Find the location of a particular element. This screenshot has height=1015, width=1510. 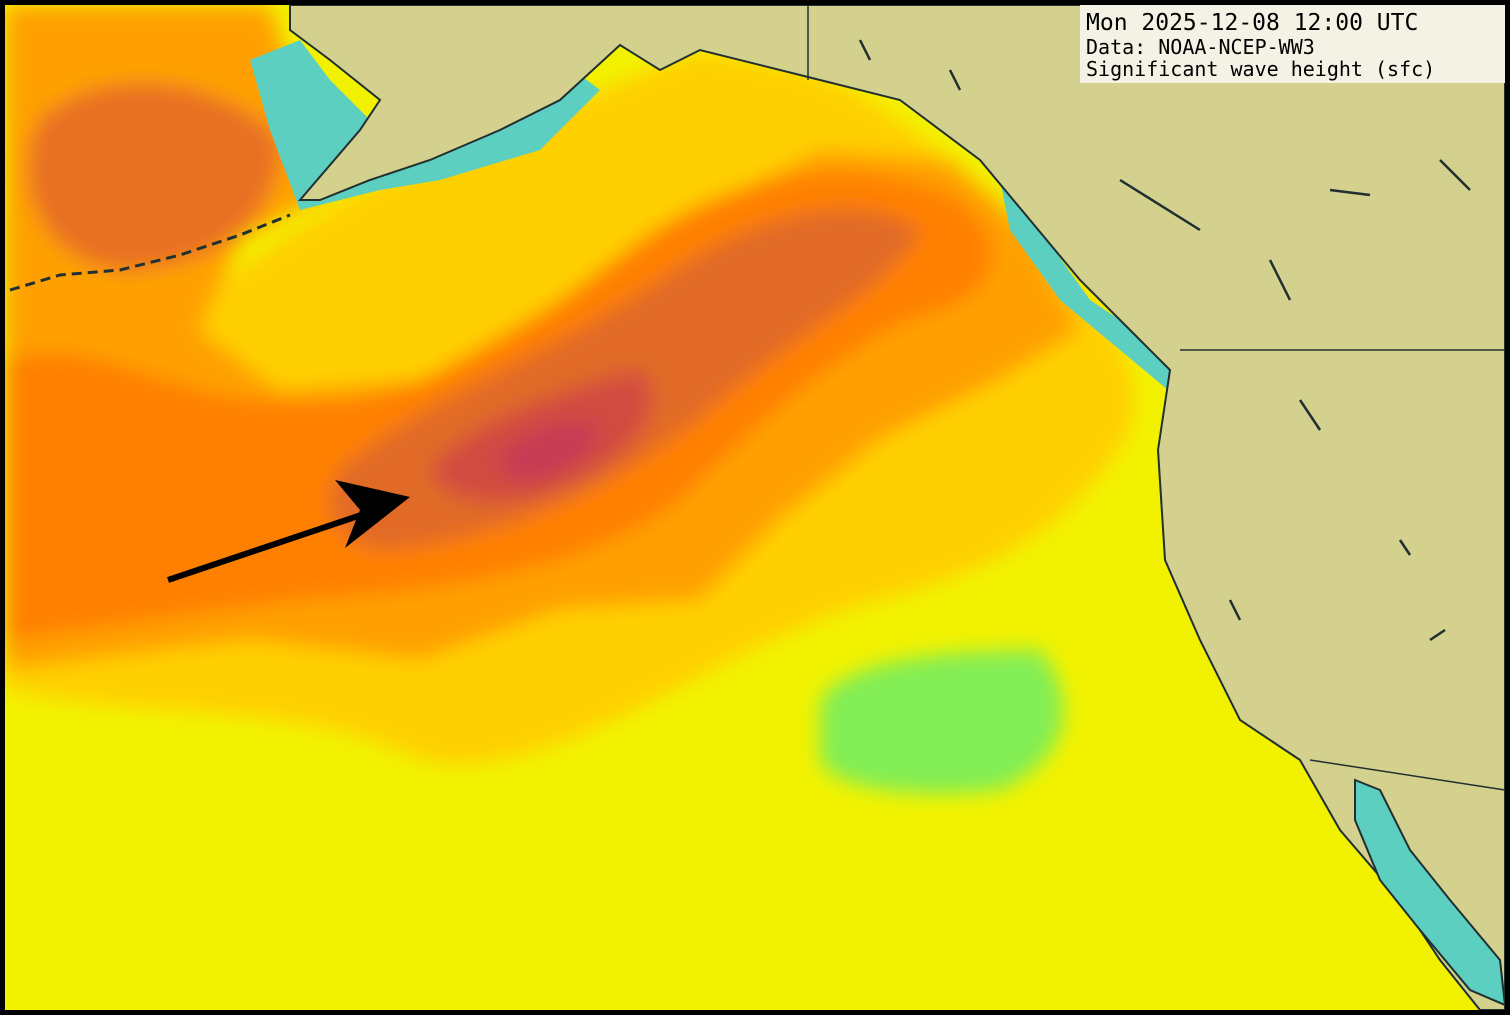

calm-area is located at coordinates (942, 722).